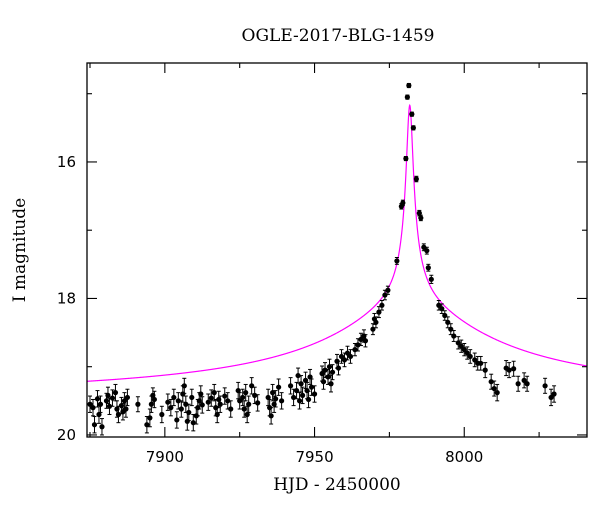  What do you see at coordinates (464, 457) in the screenshot?
I see `x-tick-label: 8000` at bounding box center [464, 457].